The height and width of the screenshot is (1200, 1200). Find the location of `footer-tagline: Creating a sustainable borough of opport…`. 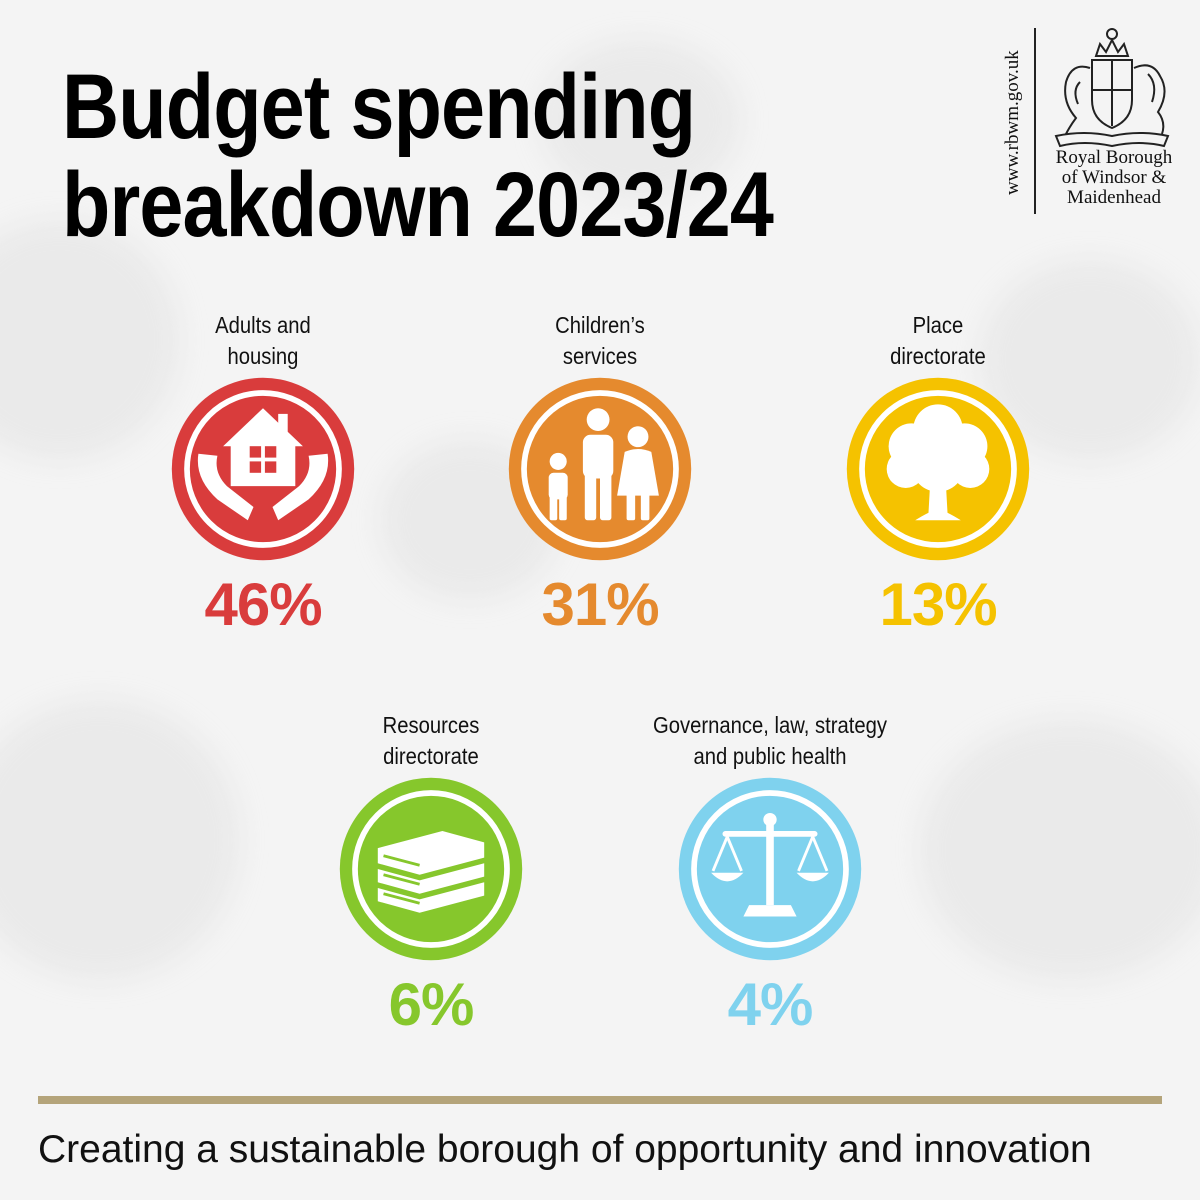

footer-tagline: Creating a sustainable borough of opport… is located at coordinates (565, 1149).